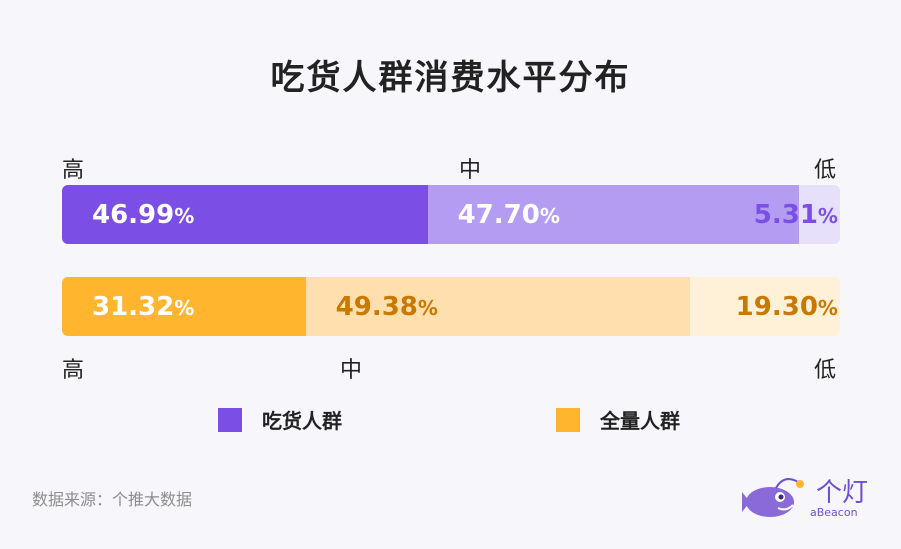 This screenshot has height=549, width=901. I want to click on bar-all-users: 31.32% 49.38% 19.30%, so click(451, 306).